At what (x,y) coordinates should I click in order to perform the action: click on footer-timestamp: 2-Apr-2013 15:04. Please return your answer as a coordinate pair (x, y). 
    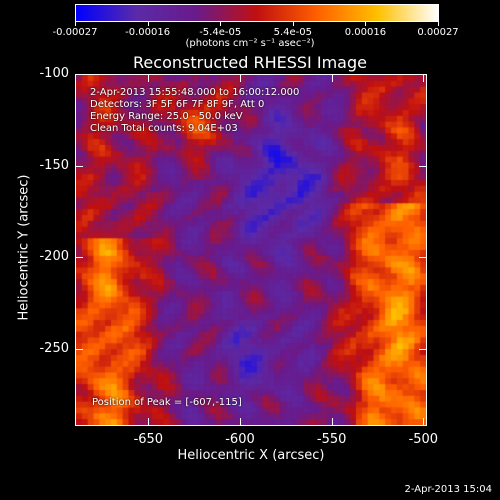
    Looking at the image, I should click on (448, 489).